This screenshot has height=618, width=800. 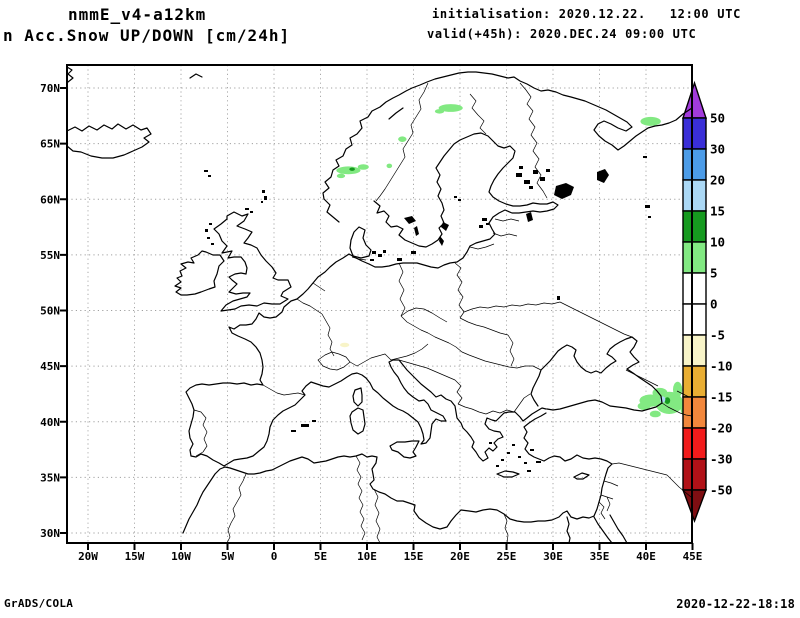 I want to click on snow-patch-alps, so click(x=345, y=345).